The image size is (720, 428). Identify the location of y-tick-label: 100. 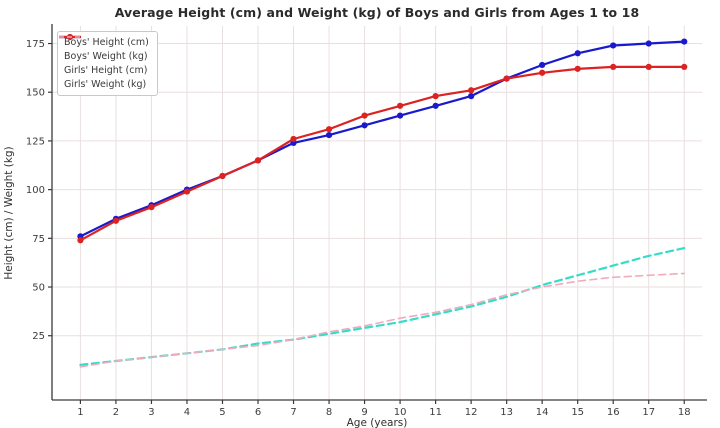
(35, 190).